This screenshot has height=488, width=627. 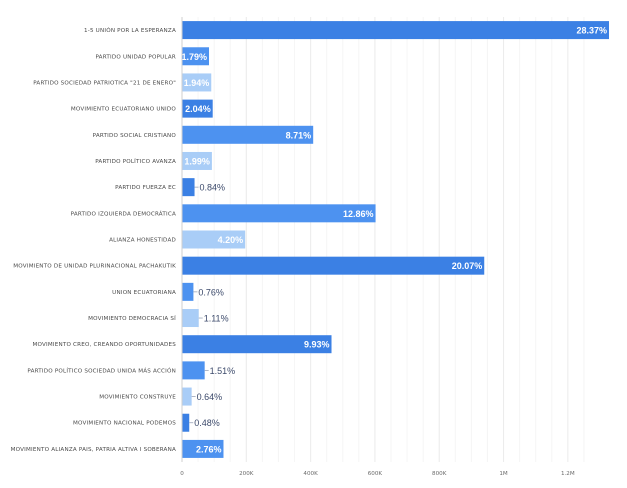 What do you see at coordinates (216, 319) in the screenshot?
I see `value-label: 1.11%` at bounding box center [216, 319].